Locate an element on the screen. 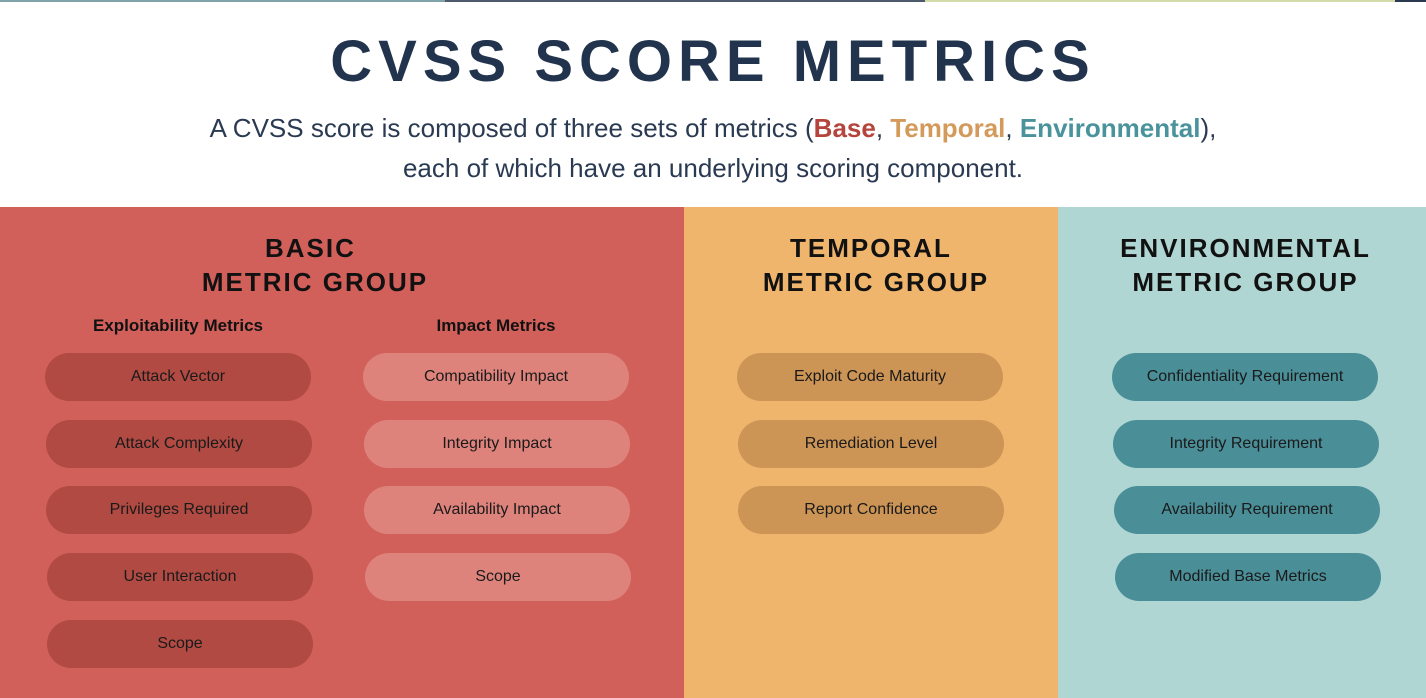 The width and height of the screenshot is (1426, 698). heading-line: BASIC is located at coordinates (310, 248).